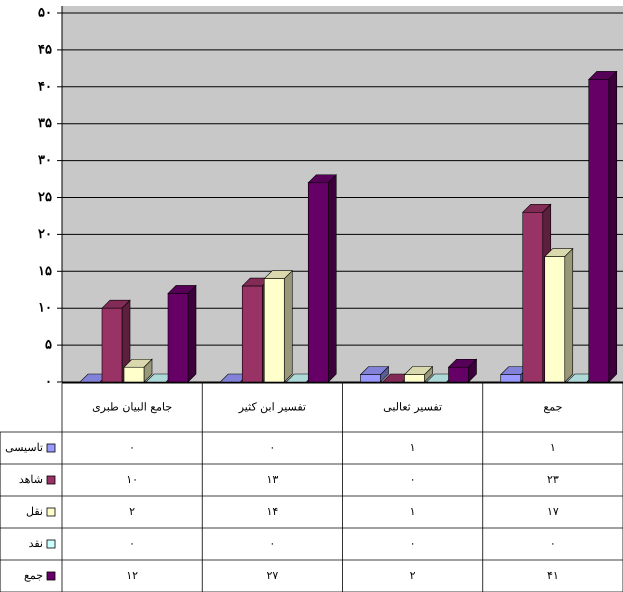  Describe the element at coordinates (45, 49) in the screenshot. I see `y-tick-label: ۴۵` at that location.